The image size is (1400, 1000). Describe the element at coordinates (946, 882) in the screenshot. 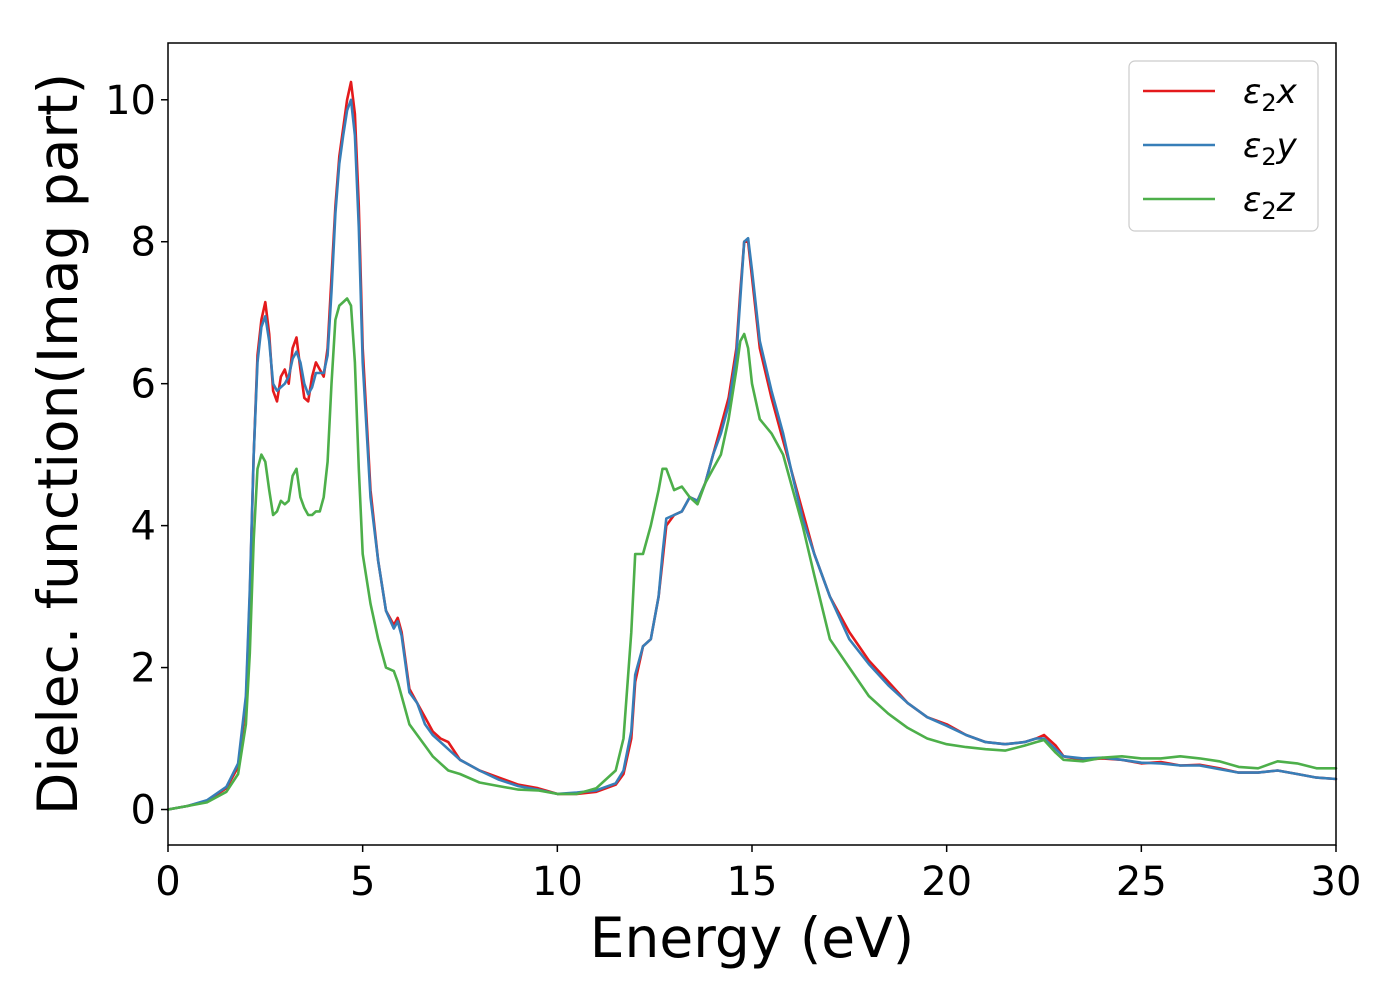

I see `x-tick-label: 20` at that location.